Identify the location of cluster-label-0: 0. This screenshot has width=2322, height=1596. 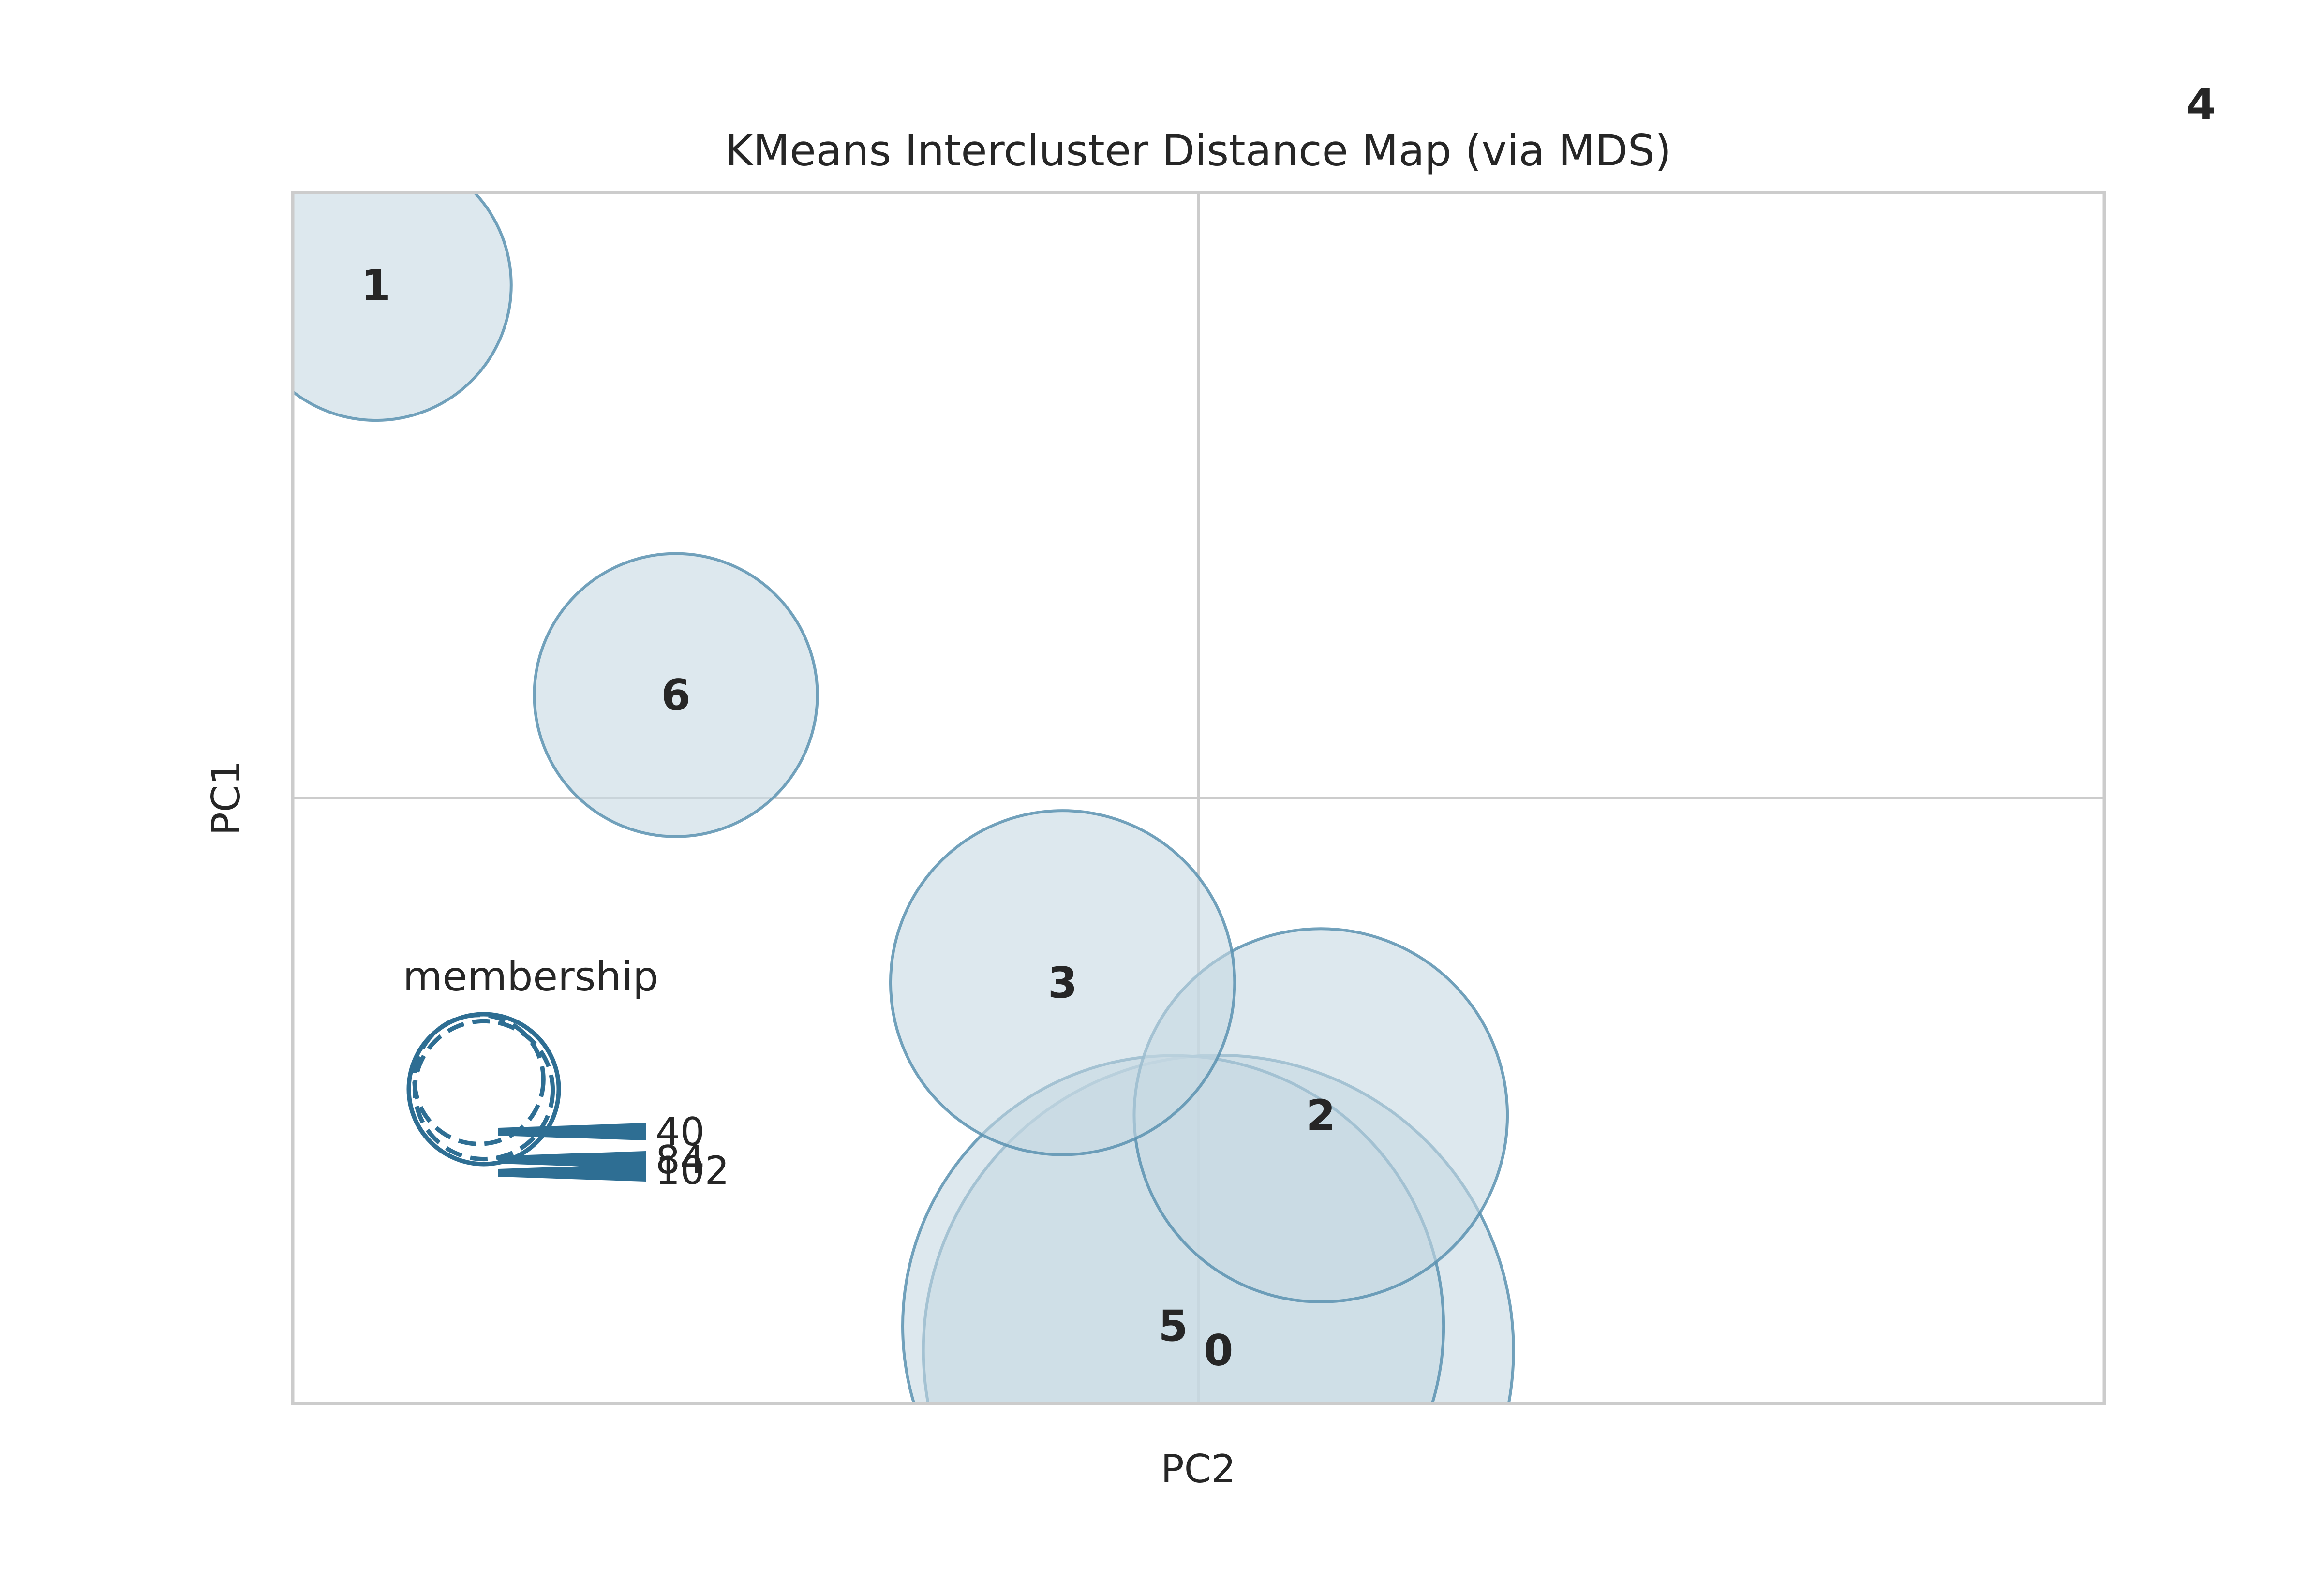
(1218, 1350).